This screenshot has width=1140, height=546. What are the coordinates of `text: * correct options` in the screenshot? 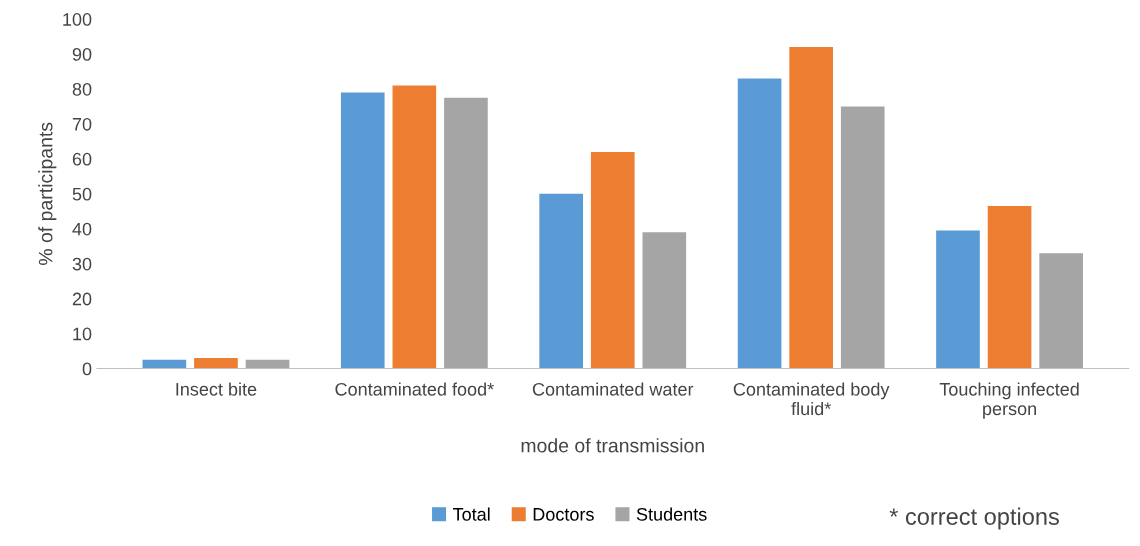 It's located at (974, 518).